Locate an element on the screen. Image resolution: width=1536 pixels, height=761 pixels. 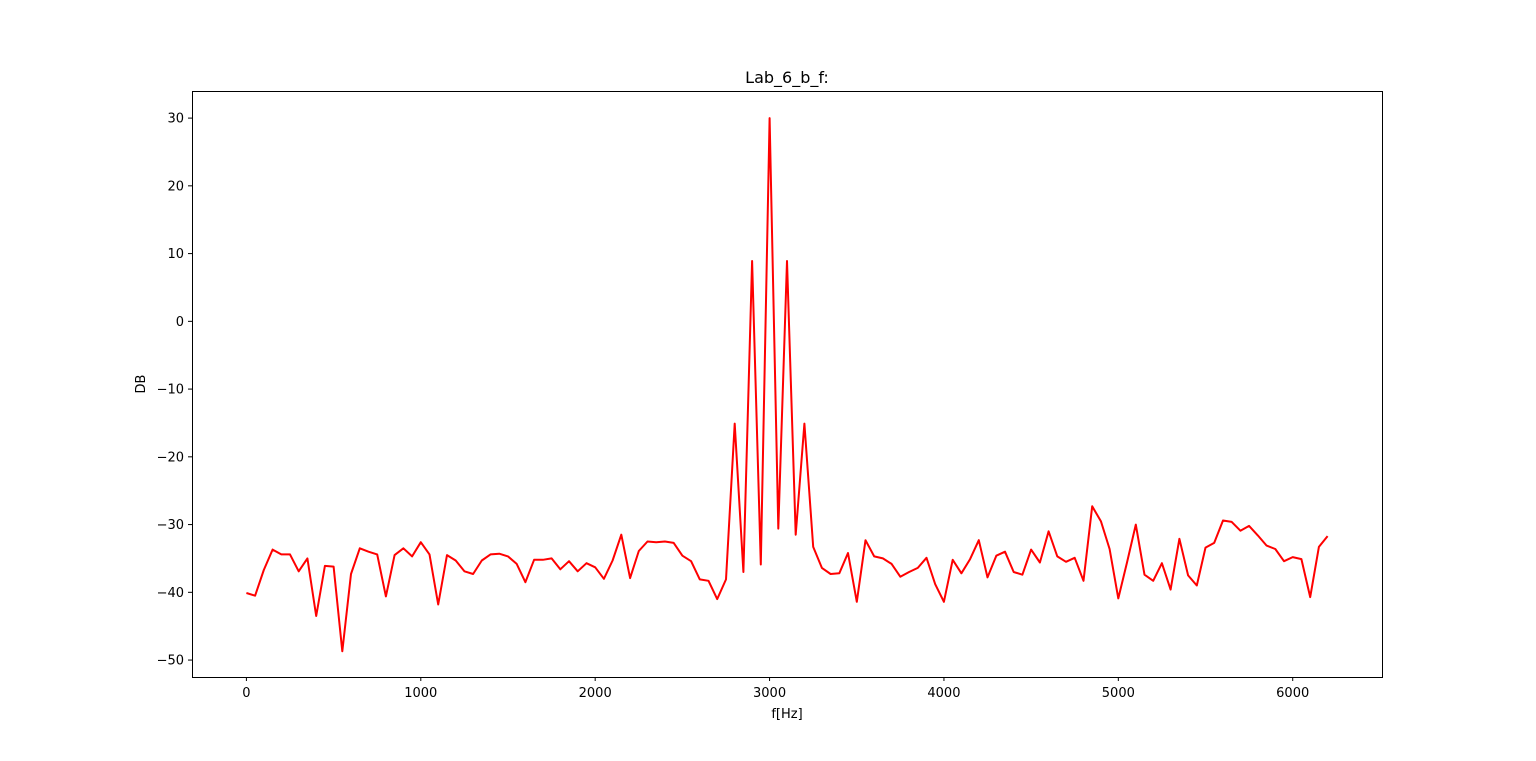
x-tick-label: 4000 is located at coordinates (943, 693).